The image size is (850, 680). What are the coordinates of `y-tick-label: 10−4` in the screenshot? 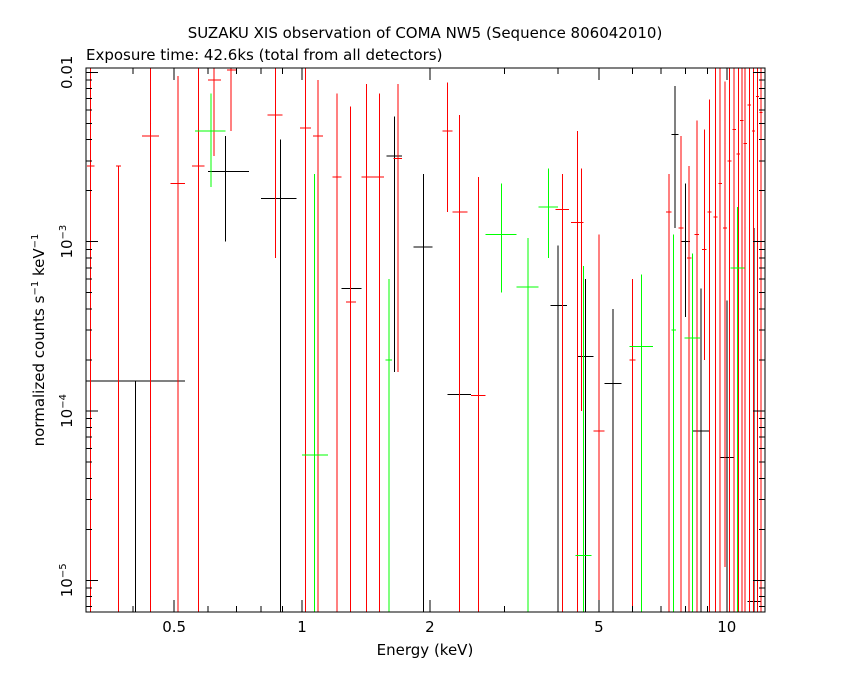 It's located at (67, 411).